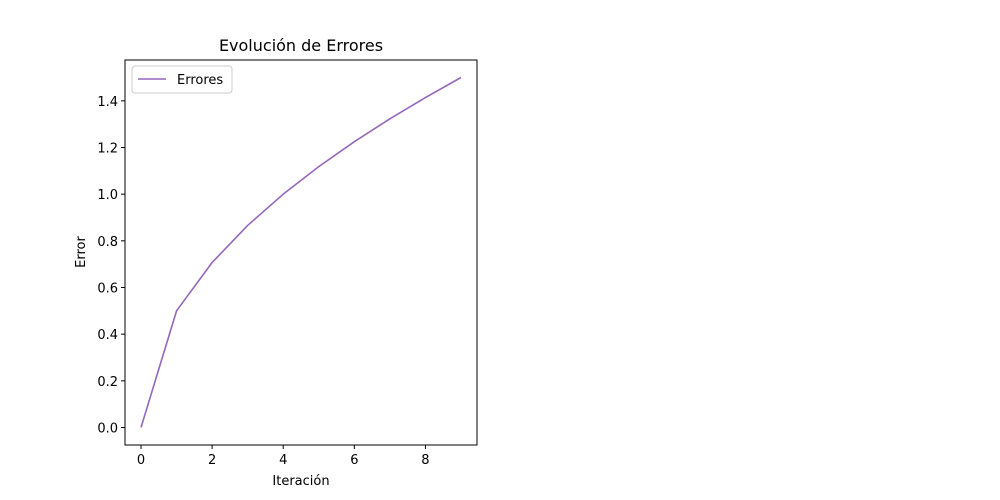 The image size is (1000, 500). I want to click on legend-box, so click(182, 79).